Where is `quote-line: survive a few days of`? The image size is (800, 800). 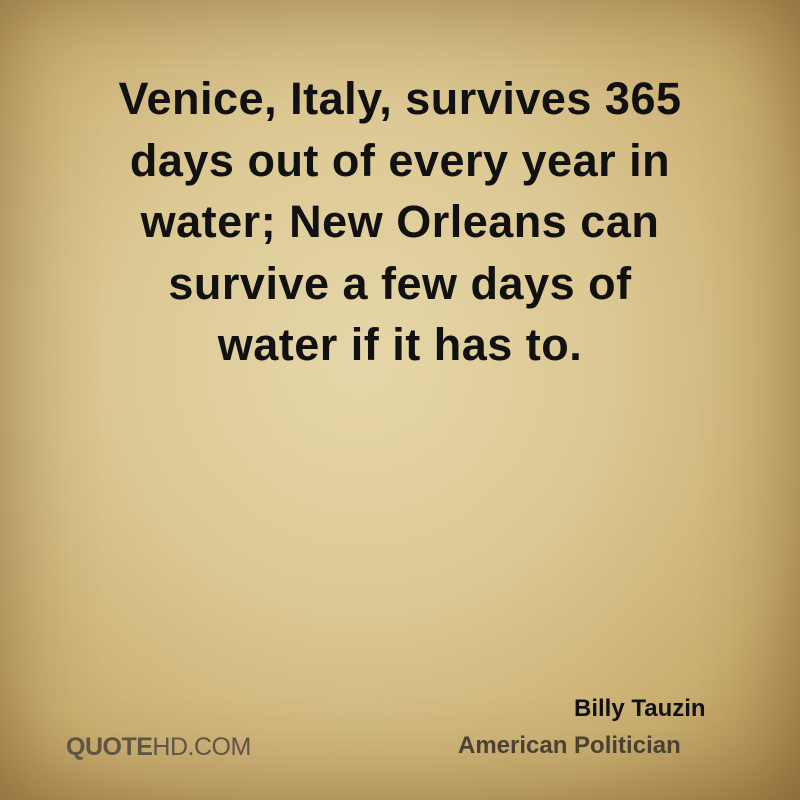
quote-line: survive a few days of is located at coordinates (400, 283).